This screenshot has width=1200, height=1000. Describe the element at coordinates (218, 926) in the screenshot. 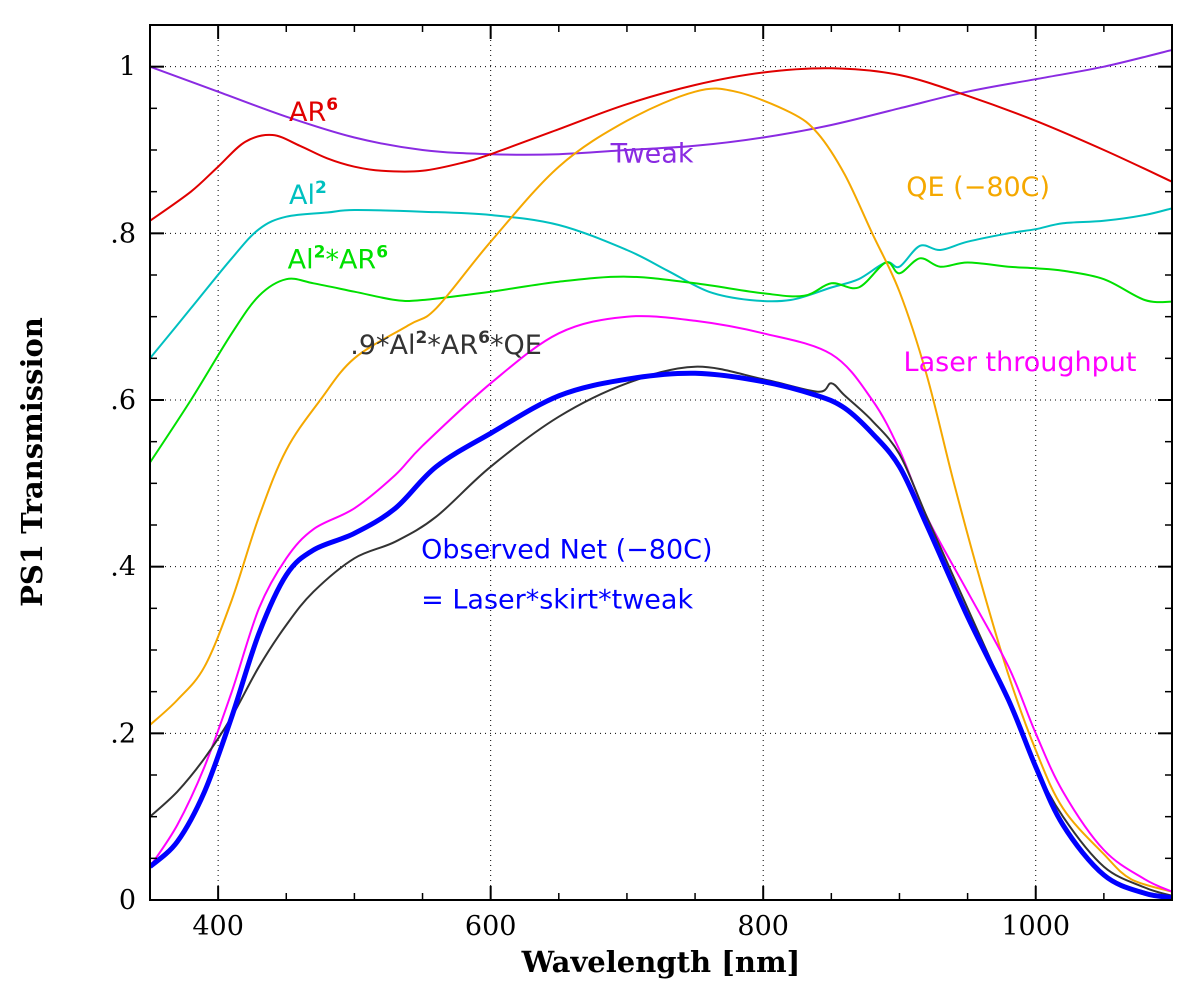

I see `x-tick-label: 400` at that location.